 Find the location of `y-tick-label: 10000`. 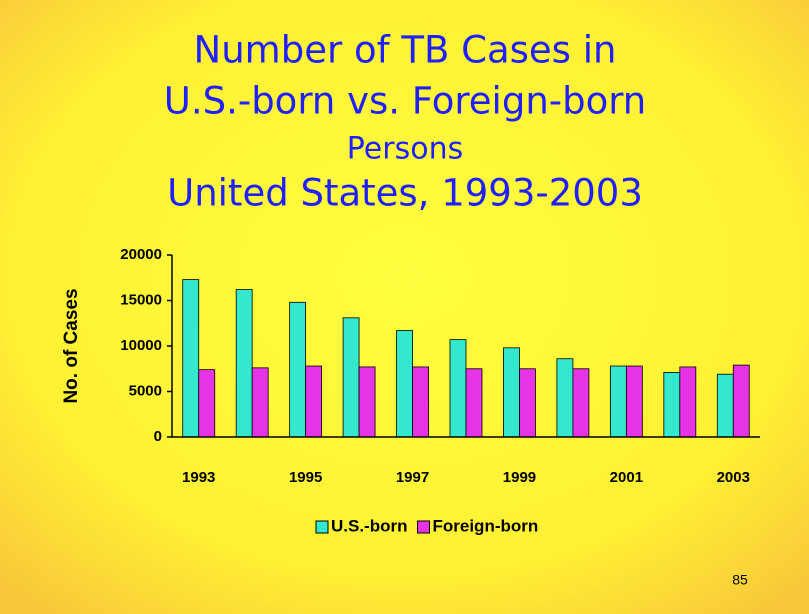

y-tick-label: 10000 is located at coordinates (141, 345).